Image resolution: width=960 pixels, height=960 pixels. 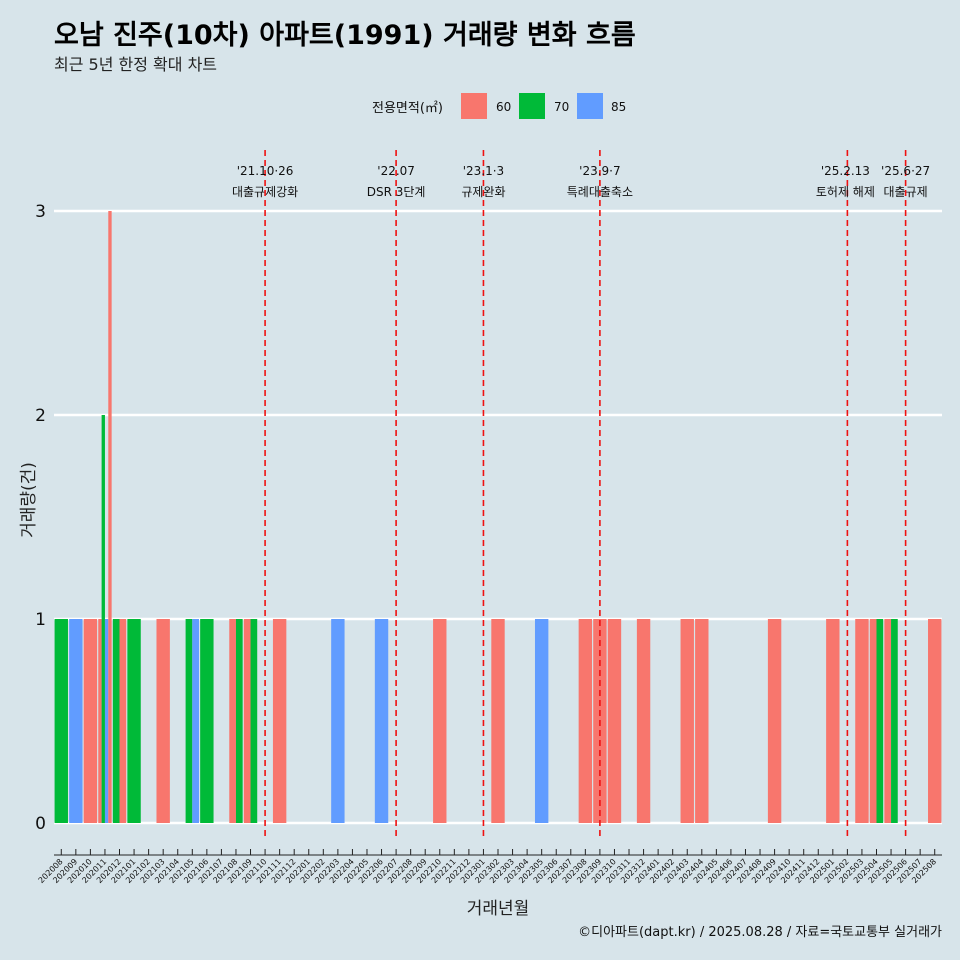 I want to click on y-tick-label-1: 1, so click(x=40, y=620).